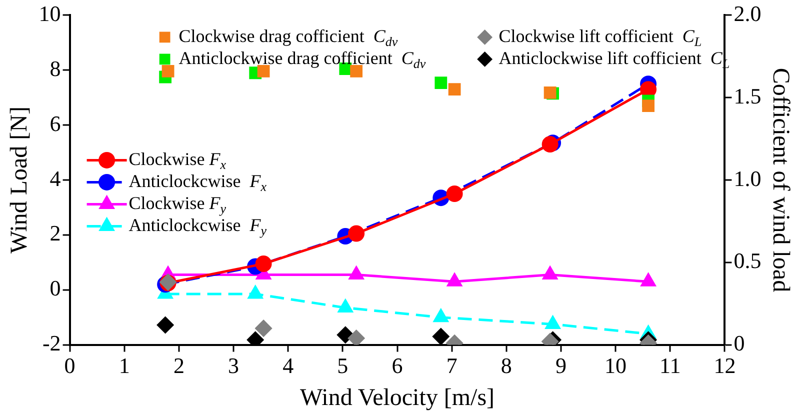 The height and width of the screenshot is (419, 800). I want to click on y-tick-label: -2, so click(51, 343).